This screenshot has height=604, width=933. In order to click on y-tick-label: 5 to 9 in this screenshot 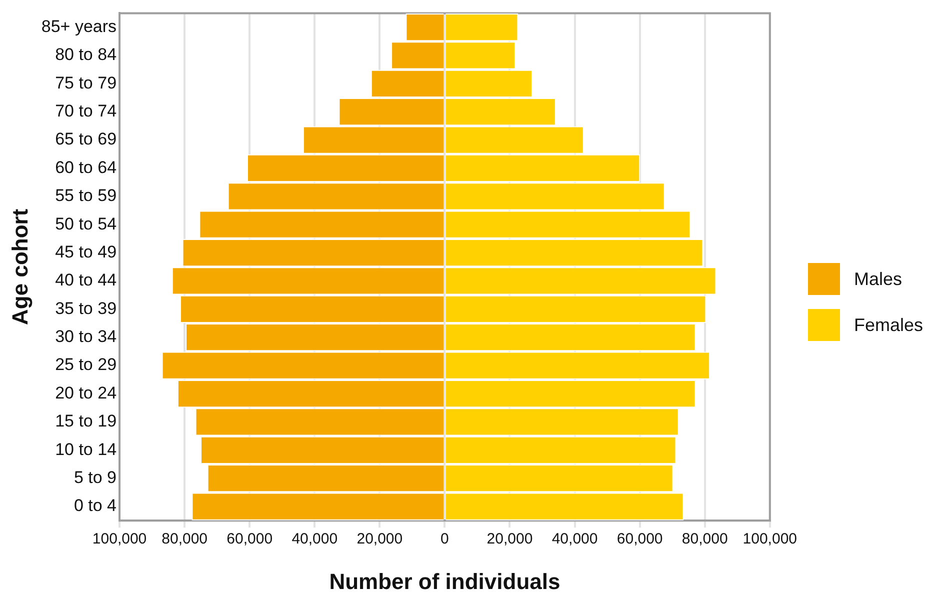, I will do `click(95, 478)`.